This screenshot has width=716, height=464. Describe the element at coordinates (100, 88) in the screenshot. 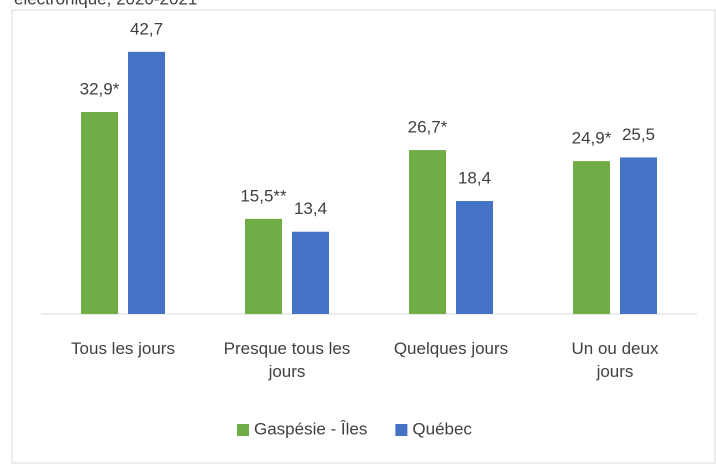

I see `data-label: 32,9*` at that location.